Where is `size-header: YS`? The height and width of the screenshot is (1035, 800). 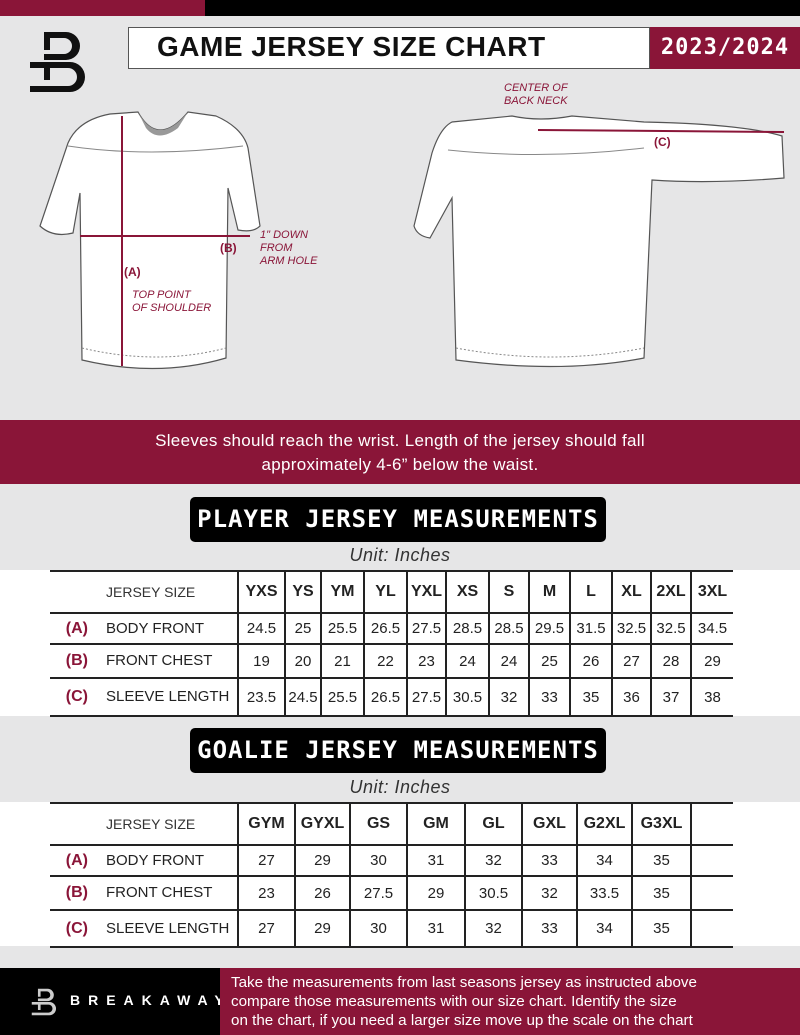
size-header: YS is located at coordinates (302, 592).